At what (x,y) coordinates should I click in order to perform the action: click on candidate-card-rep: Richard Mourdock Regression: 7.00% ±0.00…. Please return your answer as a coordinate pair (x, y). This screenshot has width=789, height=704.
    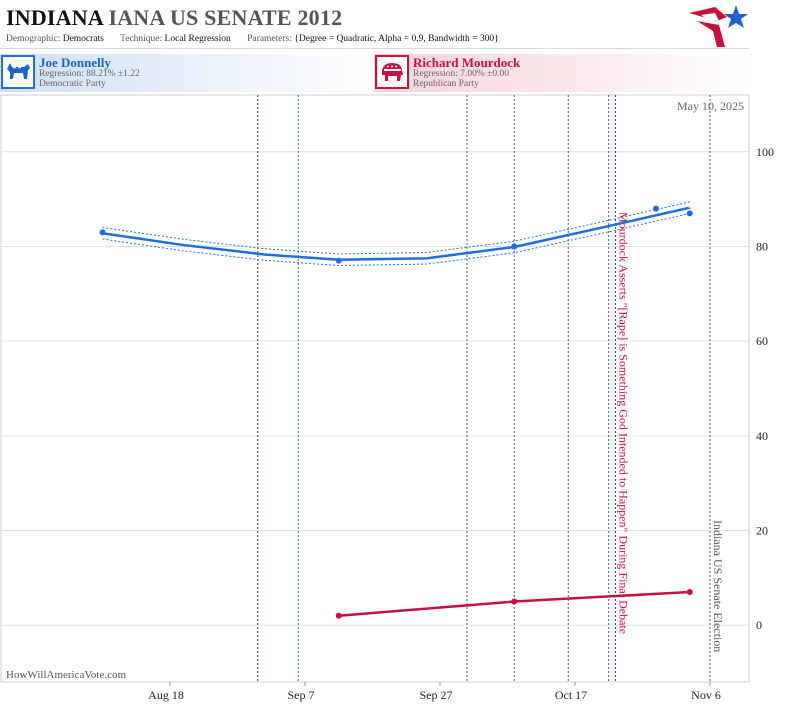
    Looking at the image, I should click on (561, 73).